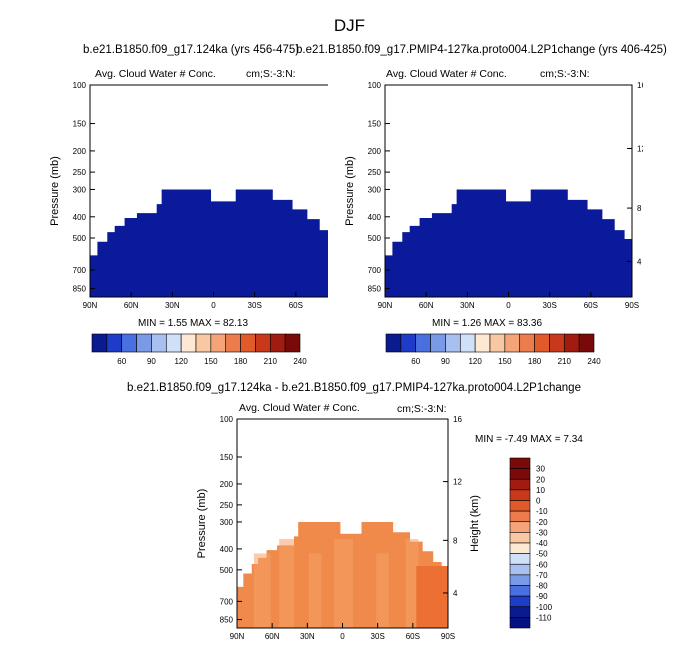  Describe the element at coordinates (457, 419) in the screenshot. I see `y-right-tick-label: 16` at that location.